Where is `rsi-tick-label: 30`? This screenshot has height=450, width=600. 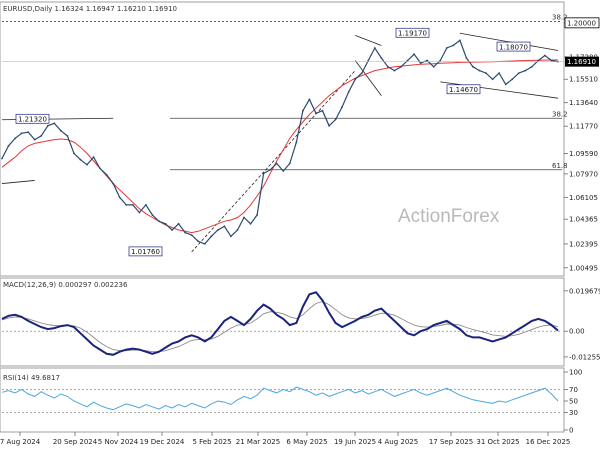 rsi-tick-label: 30 is located at coordinates (573, 413).